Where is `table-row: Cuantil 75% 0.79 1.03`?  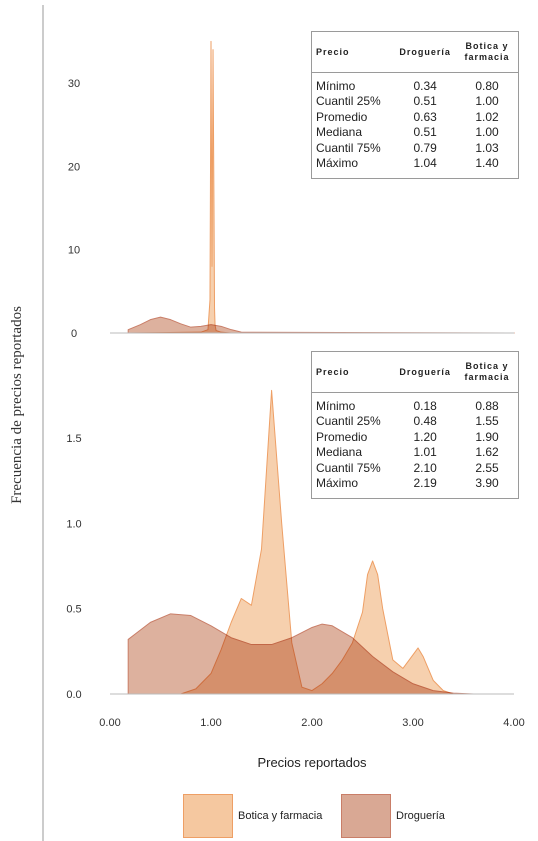
table-row: Cuantil 75% 0.79 1.03 is located at coordinates (415, 148).